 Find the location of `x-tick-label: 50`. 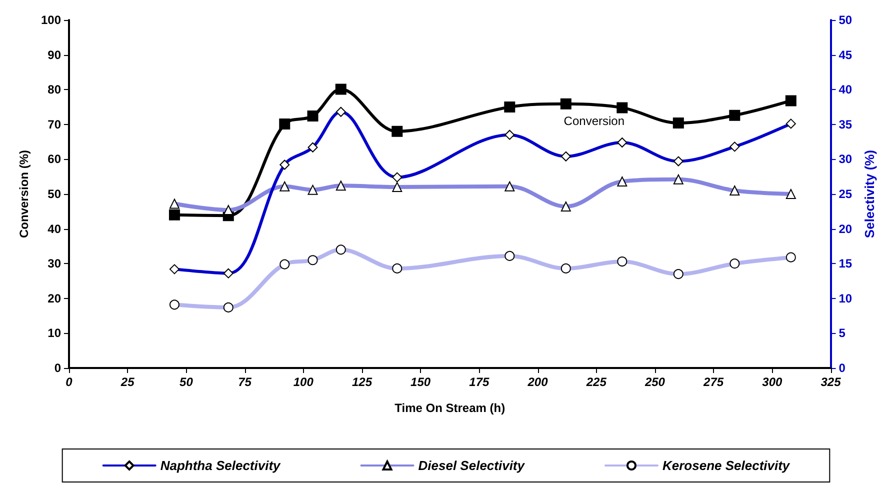

x-tick-label: 50 is located at coordinates (187, 382).